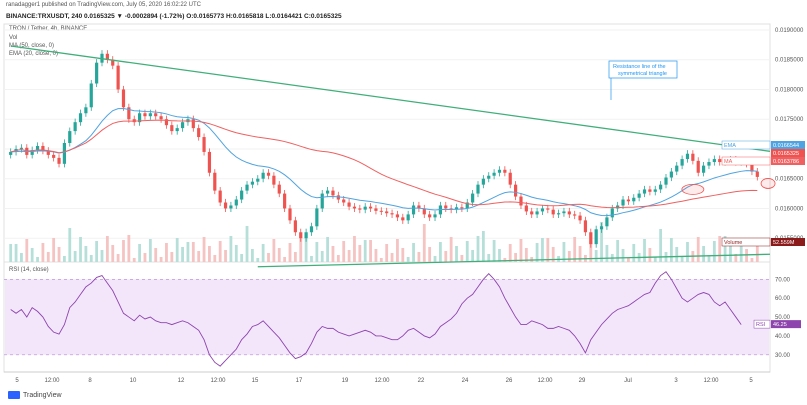  What do you see at coordinates (255, 381) in the screenshot?
I see `time-axis-label: 15` at bounding box center [255, 381].